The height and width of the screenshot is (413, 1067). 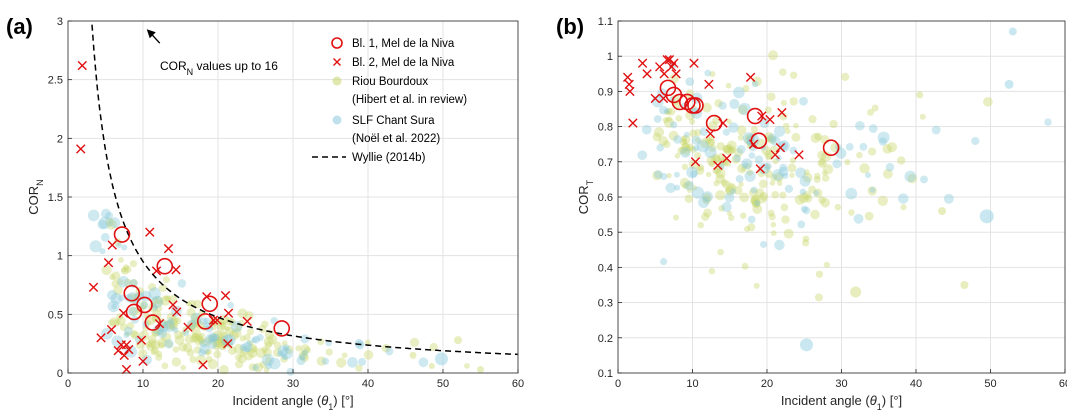 What do you see at coordinates (368, 384) in the screenshot?
I see `x-tick-label: 40` at bounding box center [368, 384].